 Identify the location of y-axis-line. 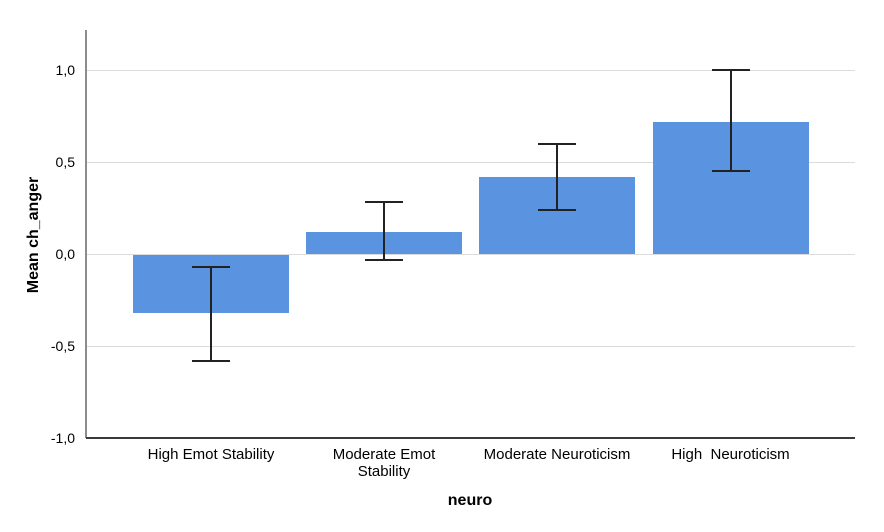
(86, 234).